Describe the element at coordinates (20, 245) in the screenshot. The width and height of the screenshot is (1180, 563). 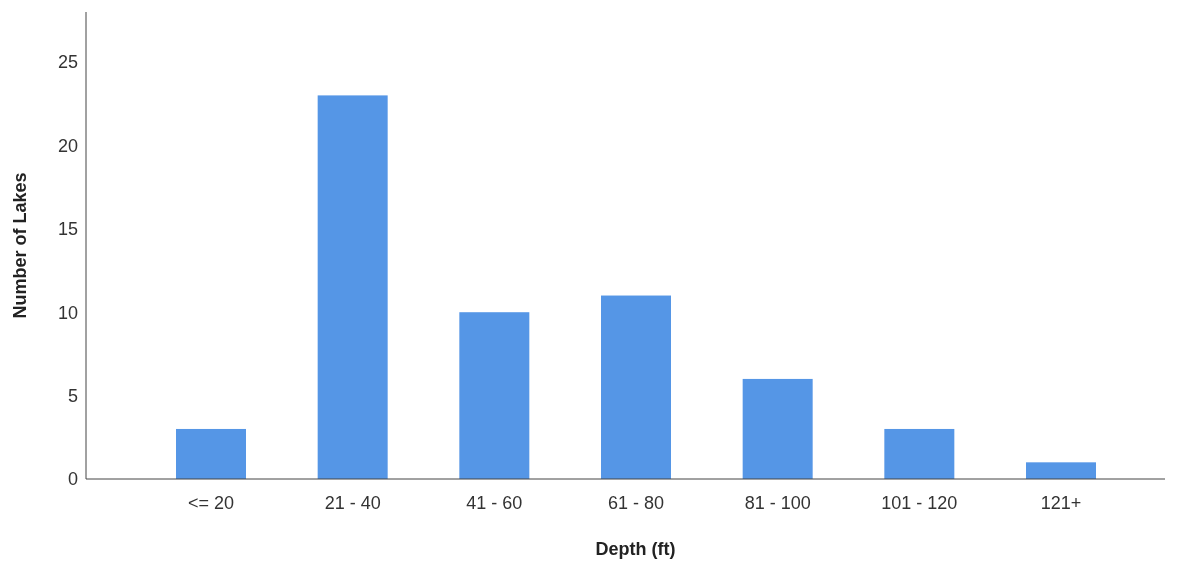
I see `y-axis-title: Number of Lakes` at that location.